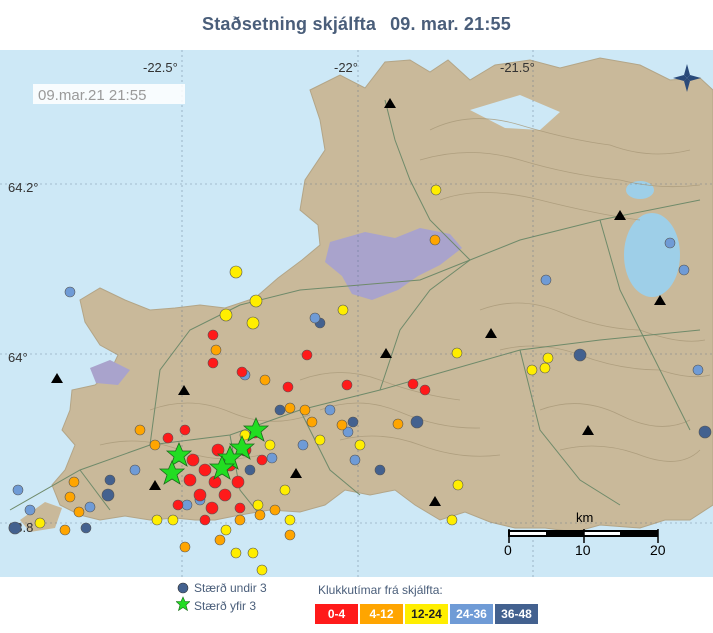  I want to click on time-bin-0-4: 0-4, so click(336, 614).